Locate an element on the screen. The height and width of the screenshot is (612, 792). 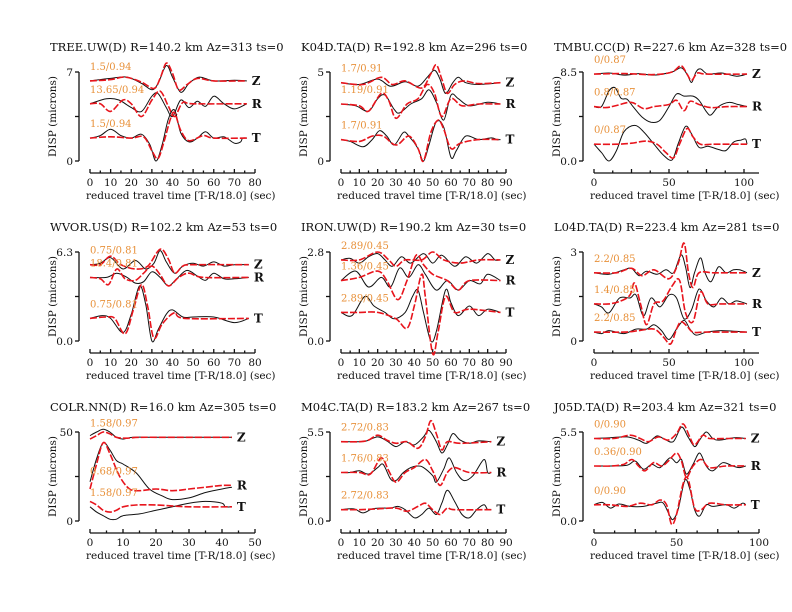
trace-annotation: 1.19/0.91 is located at coordinates (365, 90).